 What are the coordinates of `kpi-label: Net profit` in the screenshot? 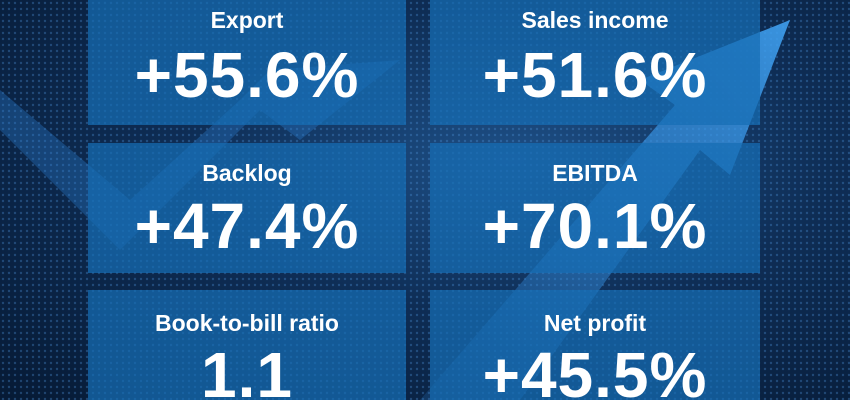 It's located at (595, 323).